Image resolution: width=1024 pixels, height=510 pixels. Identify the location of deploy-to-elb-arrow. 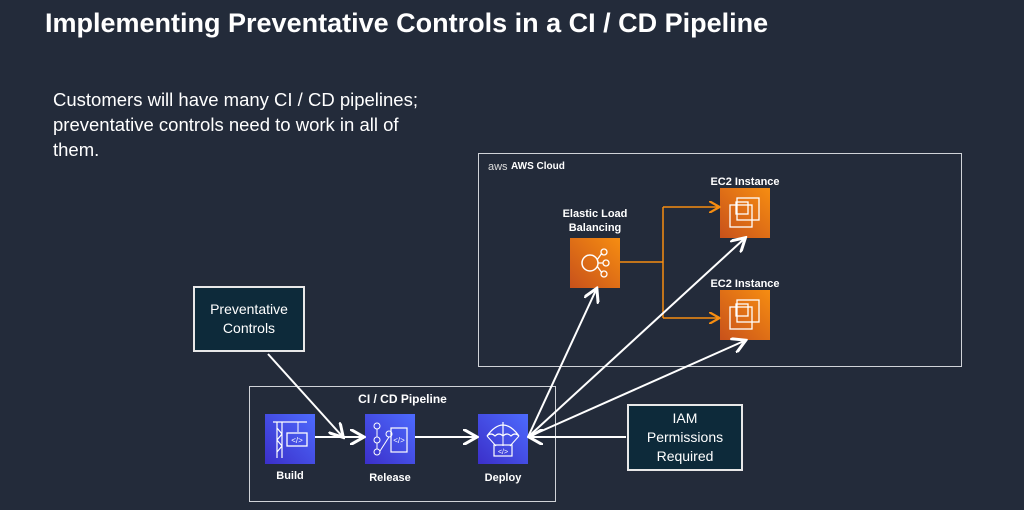
(561, 364).